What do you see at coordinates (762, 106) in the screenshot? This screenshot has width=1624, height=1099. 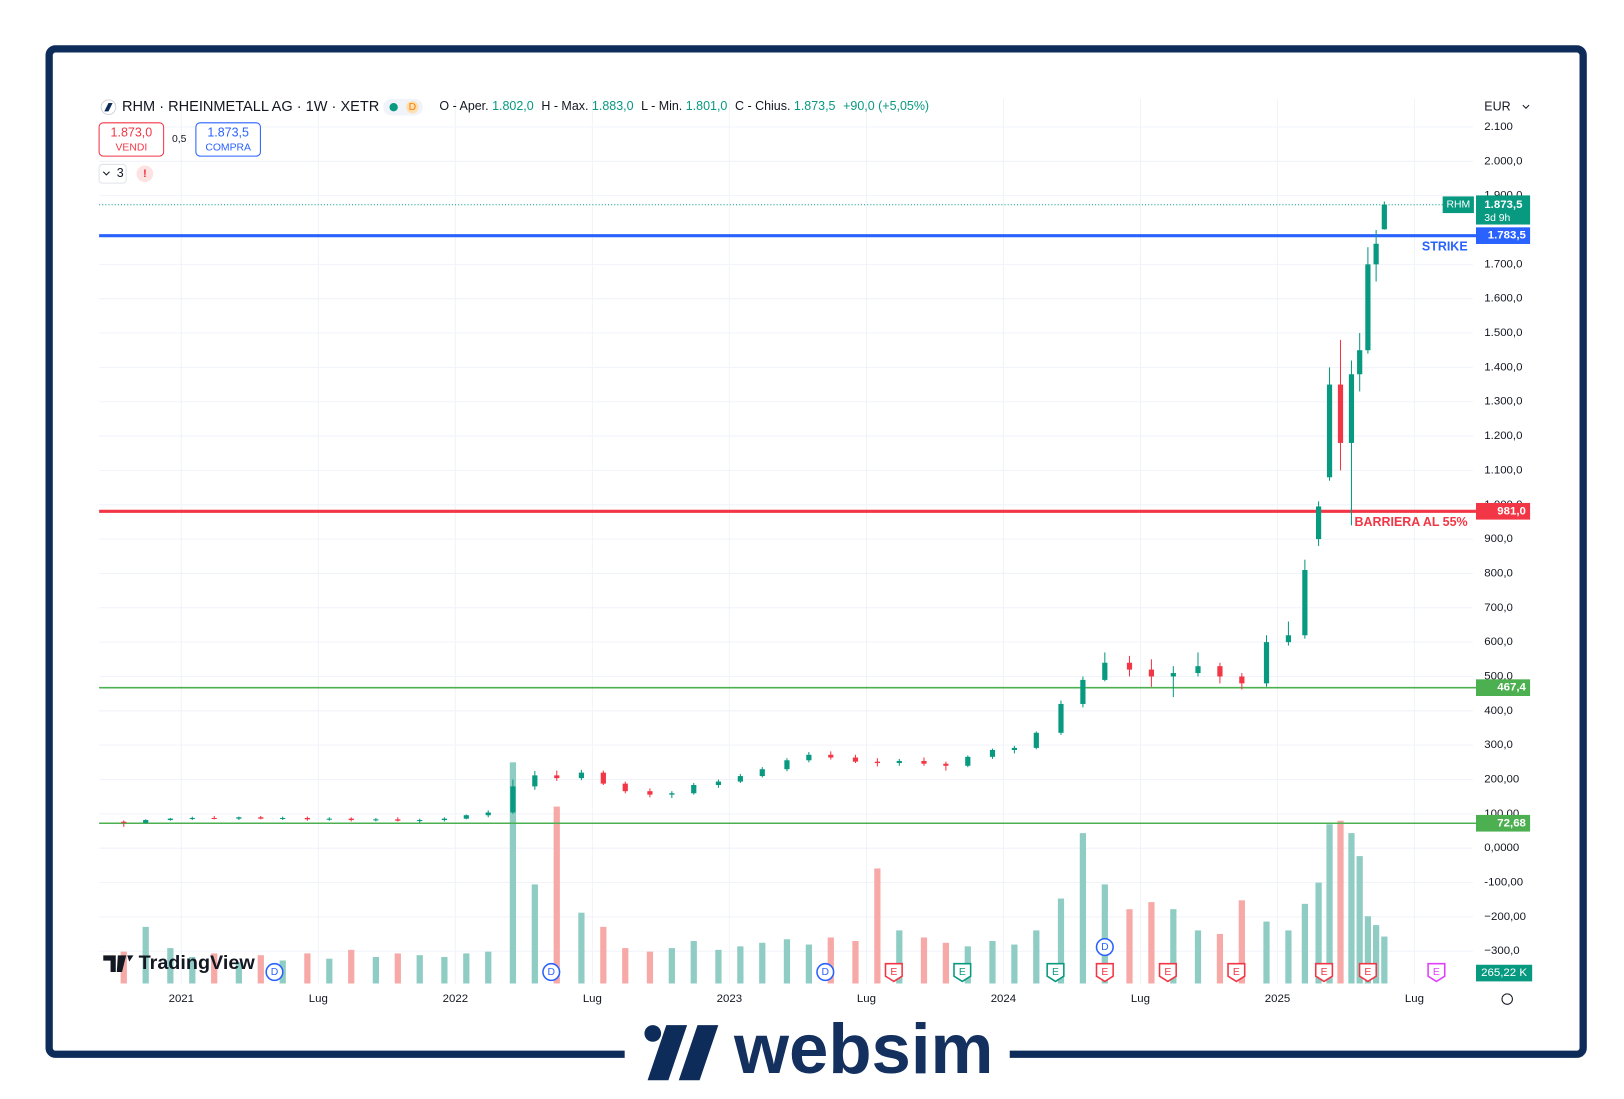 I see `ohlc-label: C - Chius.` at bounding box center [762, 106].